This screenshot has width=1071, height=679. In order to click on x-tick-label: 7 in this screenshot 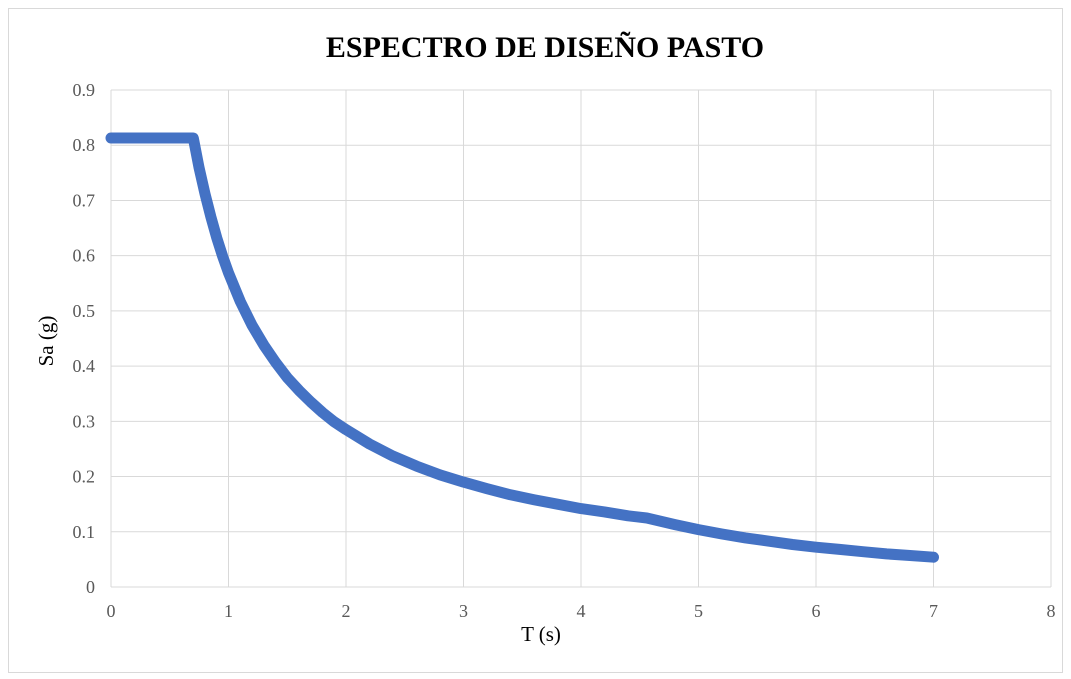, I will do `click(933, 611)`.